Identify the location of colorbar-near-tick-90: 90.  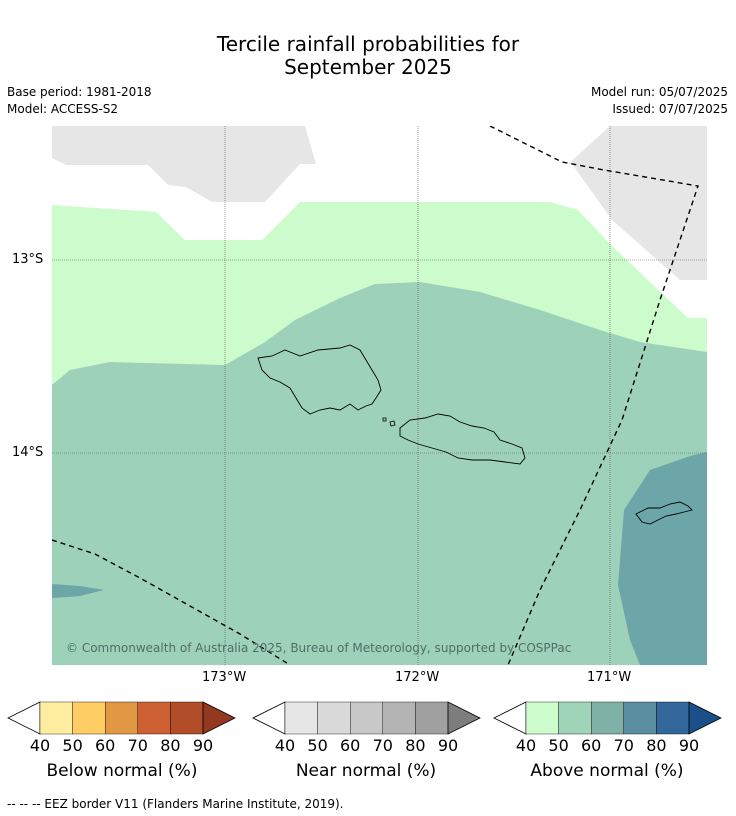
(448, 745).